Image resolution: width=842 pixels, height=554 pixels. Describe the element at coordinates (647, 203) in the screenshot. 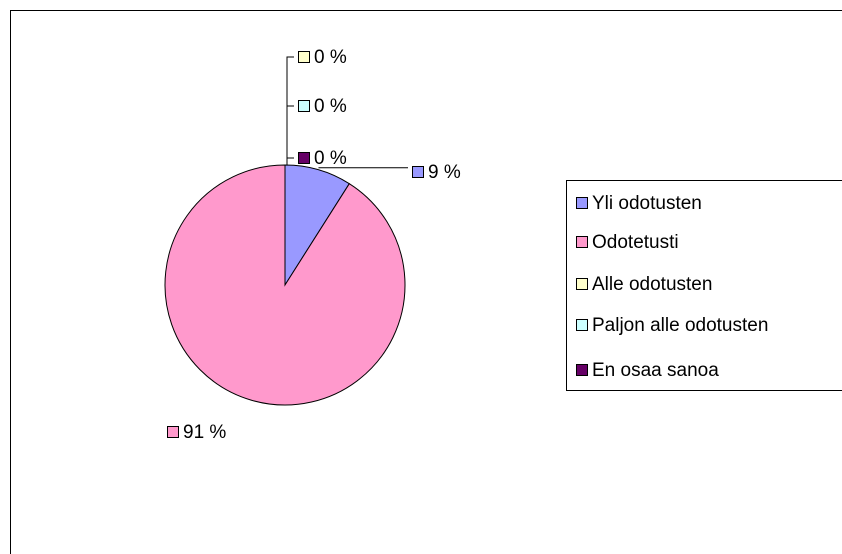

I see `legend-label: Yli odotusten` at that location.